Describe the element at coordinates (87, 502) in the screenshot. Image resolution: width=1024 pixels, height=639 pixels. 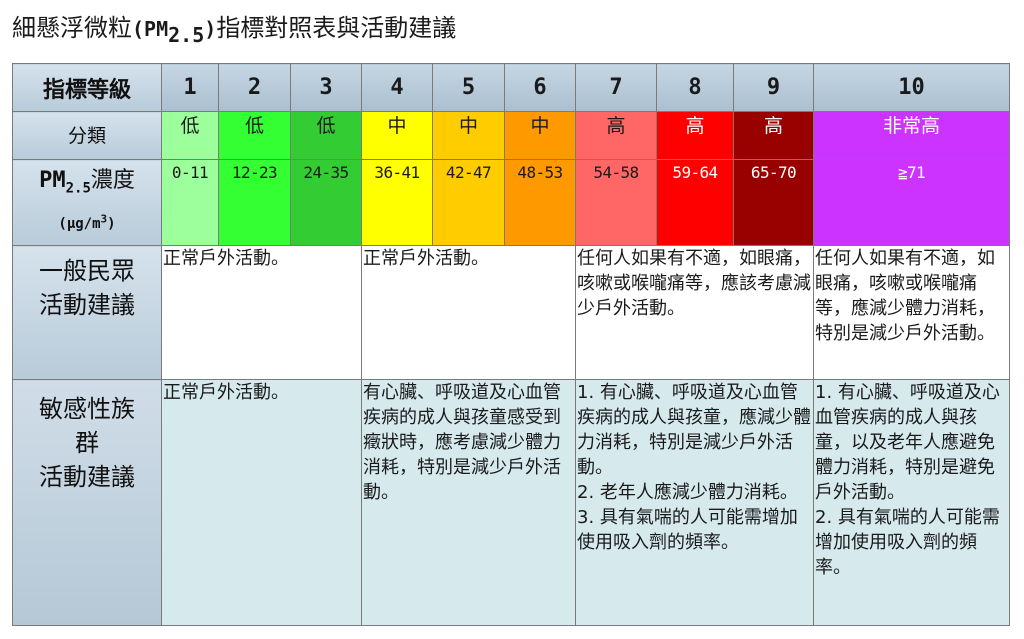
I see `sensitive-advice-row-label: 敏感性族 群 活動建議` at that location.